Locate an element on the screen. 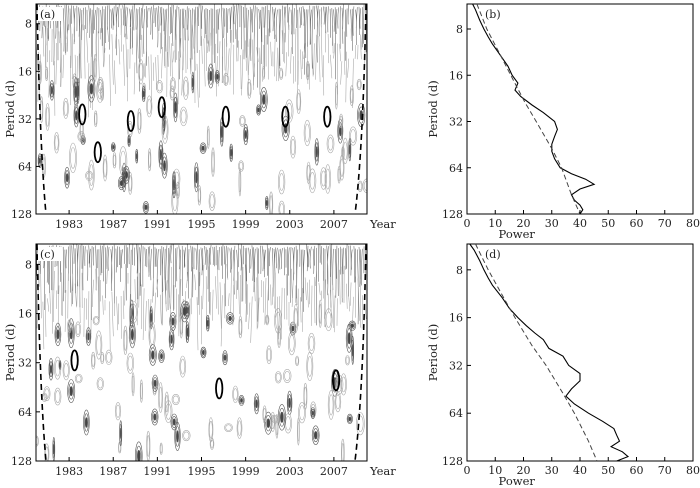 Image resolution: width=700 pixels, height=488 pixels. contour-streaks is located at coordinates (201, 307).